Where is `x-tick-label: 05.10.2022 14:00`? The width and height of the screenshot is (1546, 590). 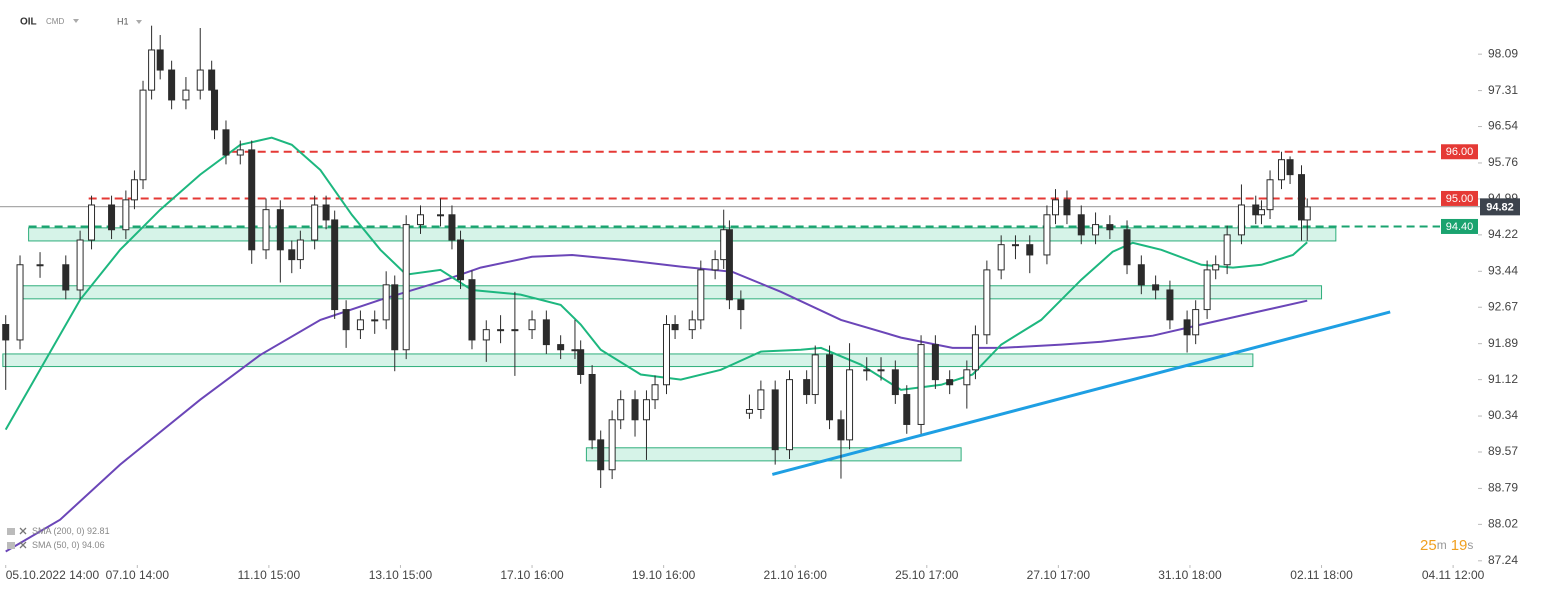 x-tick-label: 05.10.2022 14:00 is located at coordinates (53, 575).